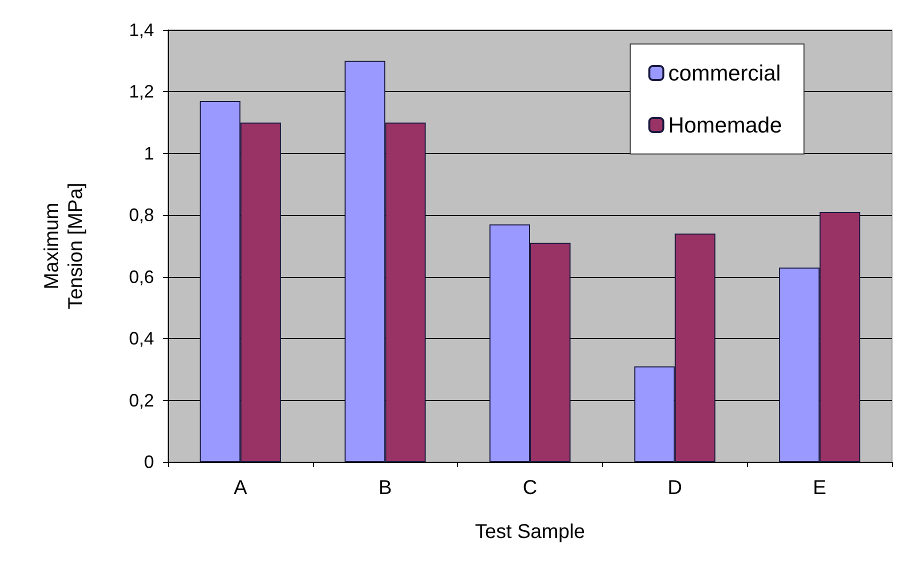  Describe the element at coordinates (530, 532) in the screenshot. I see `x-axis-title: Test Sample` at that location.